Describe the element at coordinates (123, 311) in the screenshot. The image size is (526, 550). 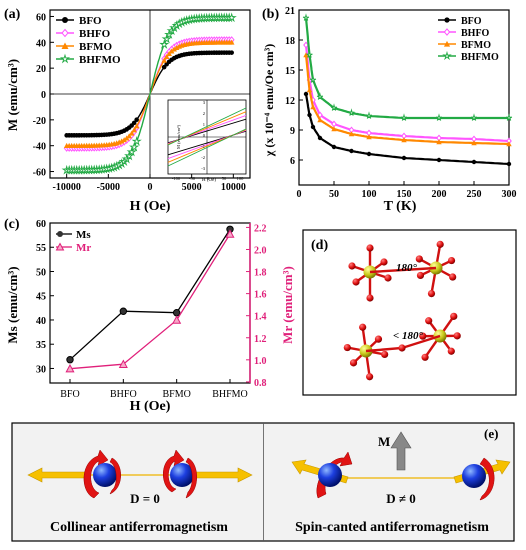
I see `data-point-ms` at that location.